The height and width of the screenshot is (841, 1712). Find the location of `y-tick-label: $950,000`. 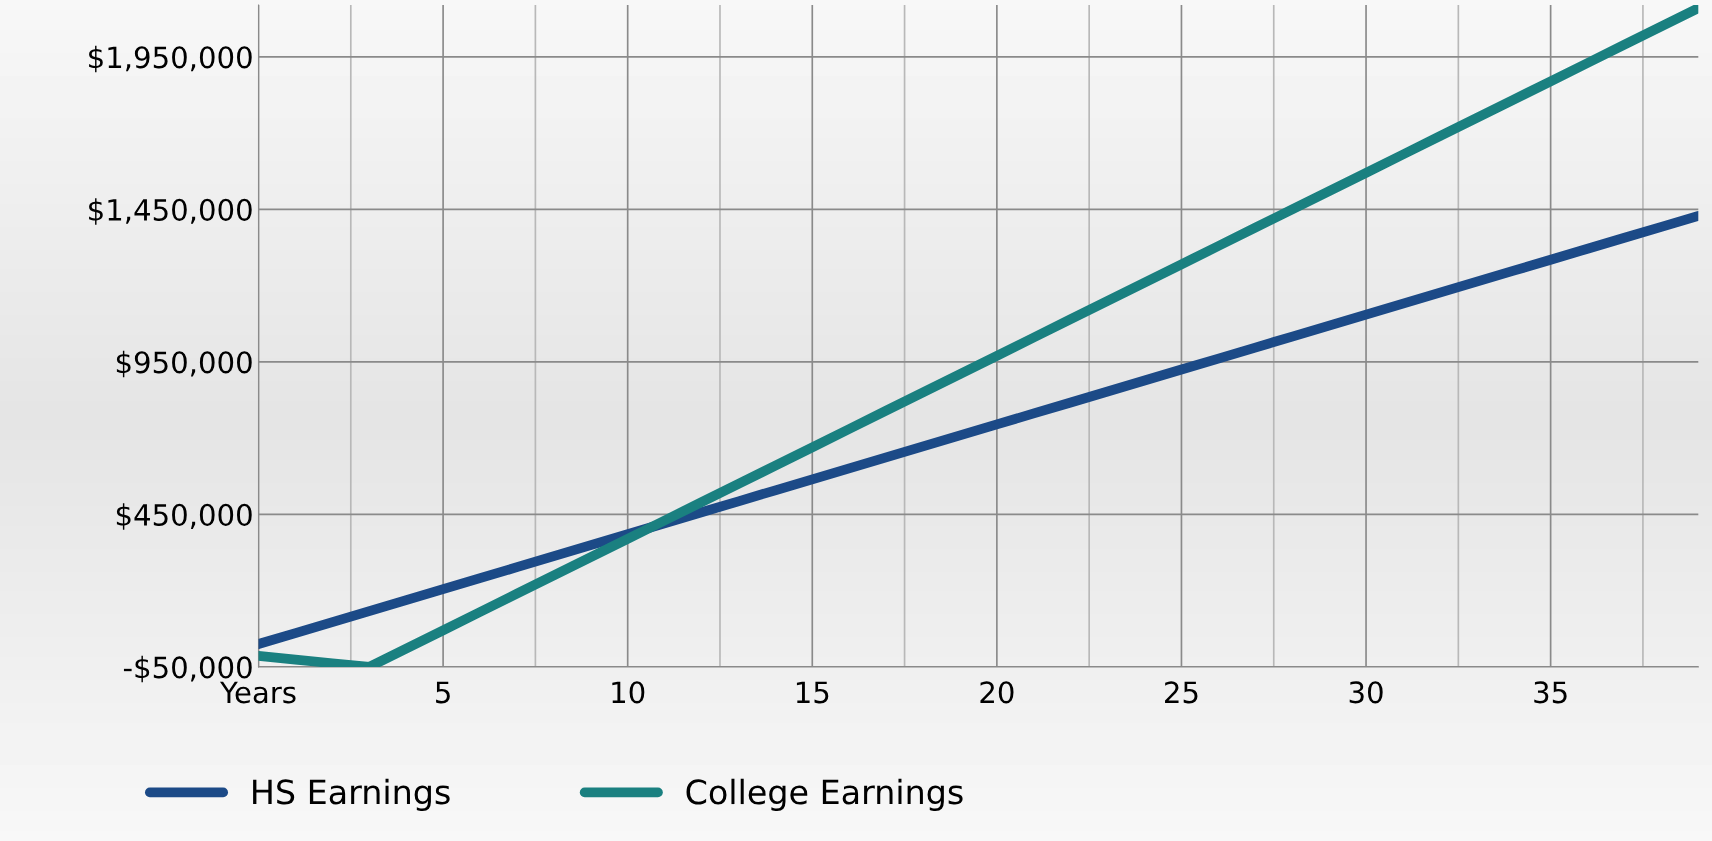

y-tick-label: $950,000 is located at coordinates (184, 364).